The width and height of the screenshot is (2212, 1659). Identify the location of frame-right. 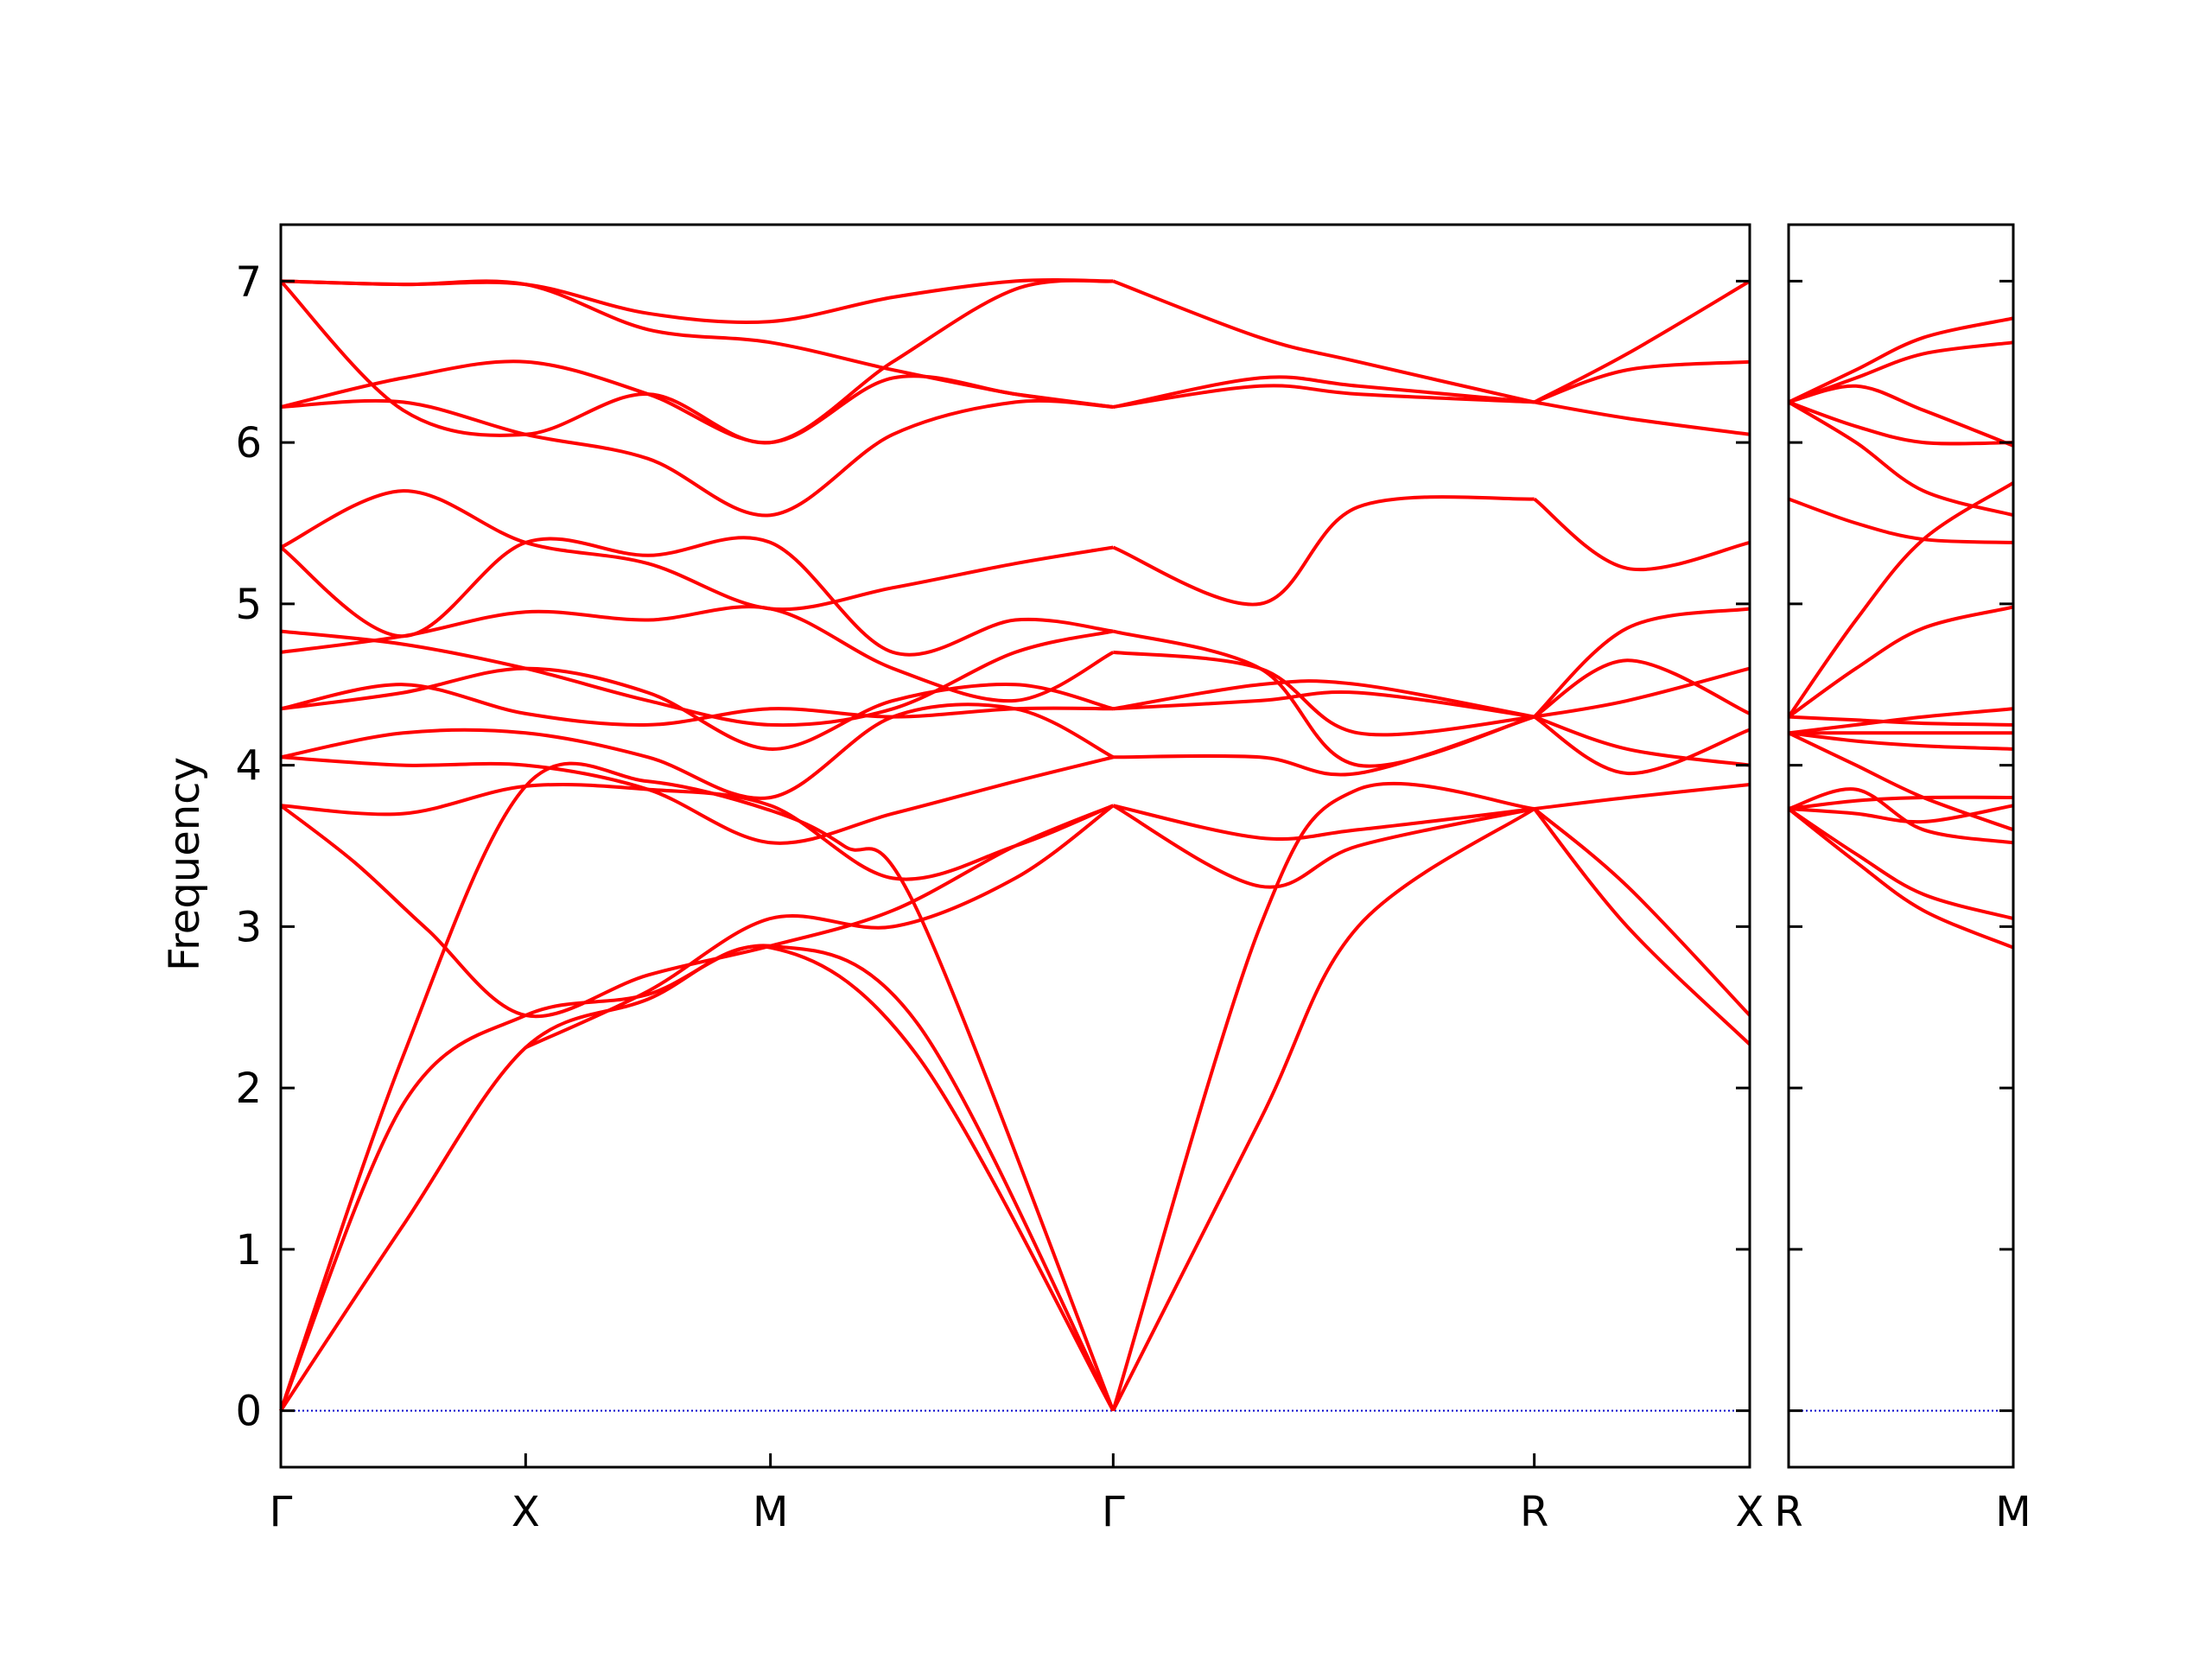
(1901, 846).